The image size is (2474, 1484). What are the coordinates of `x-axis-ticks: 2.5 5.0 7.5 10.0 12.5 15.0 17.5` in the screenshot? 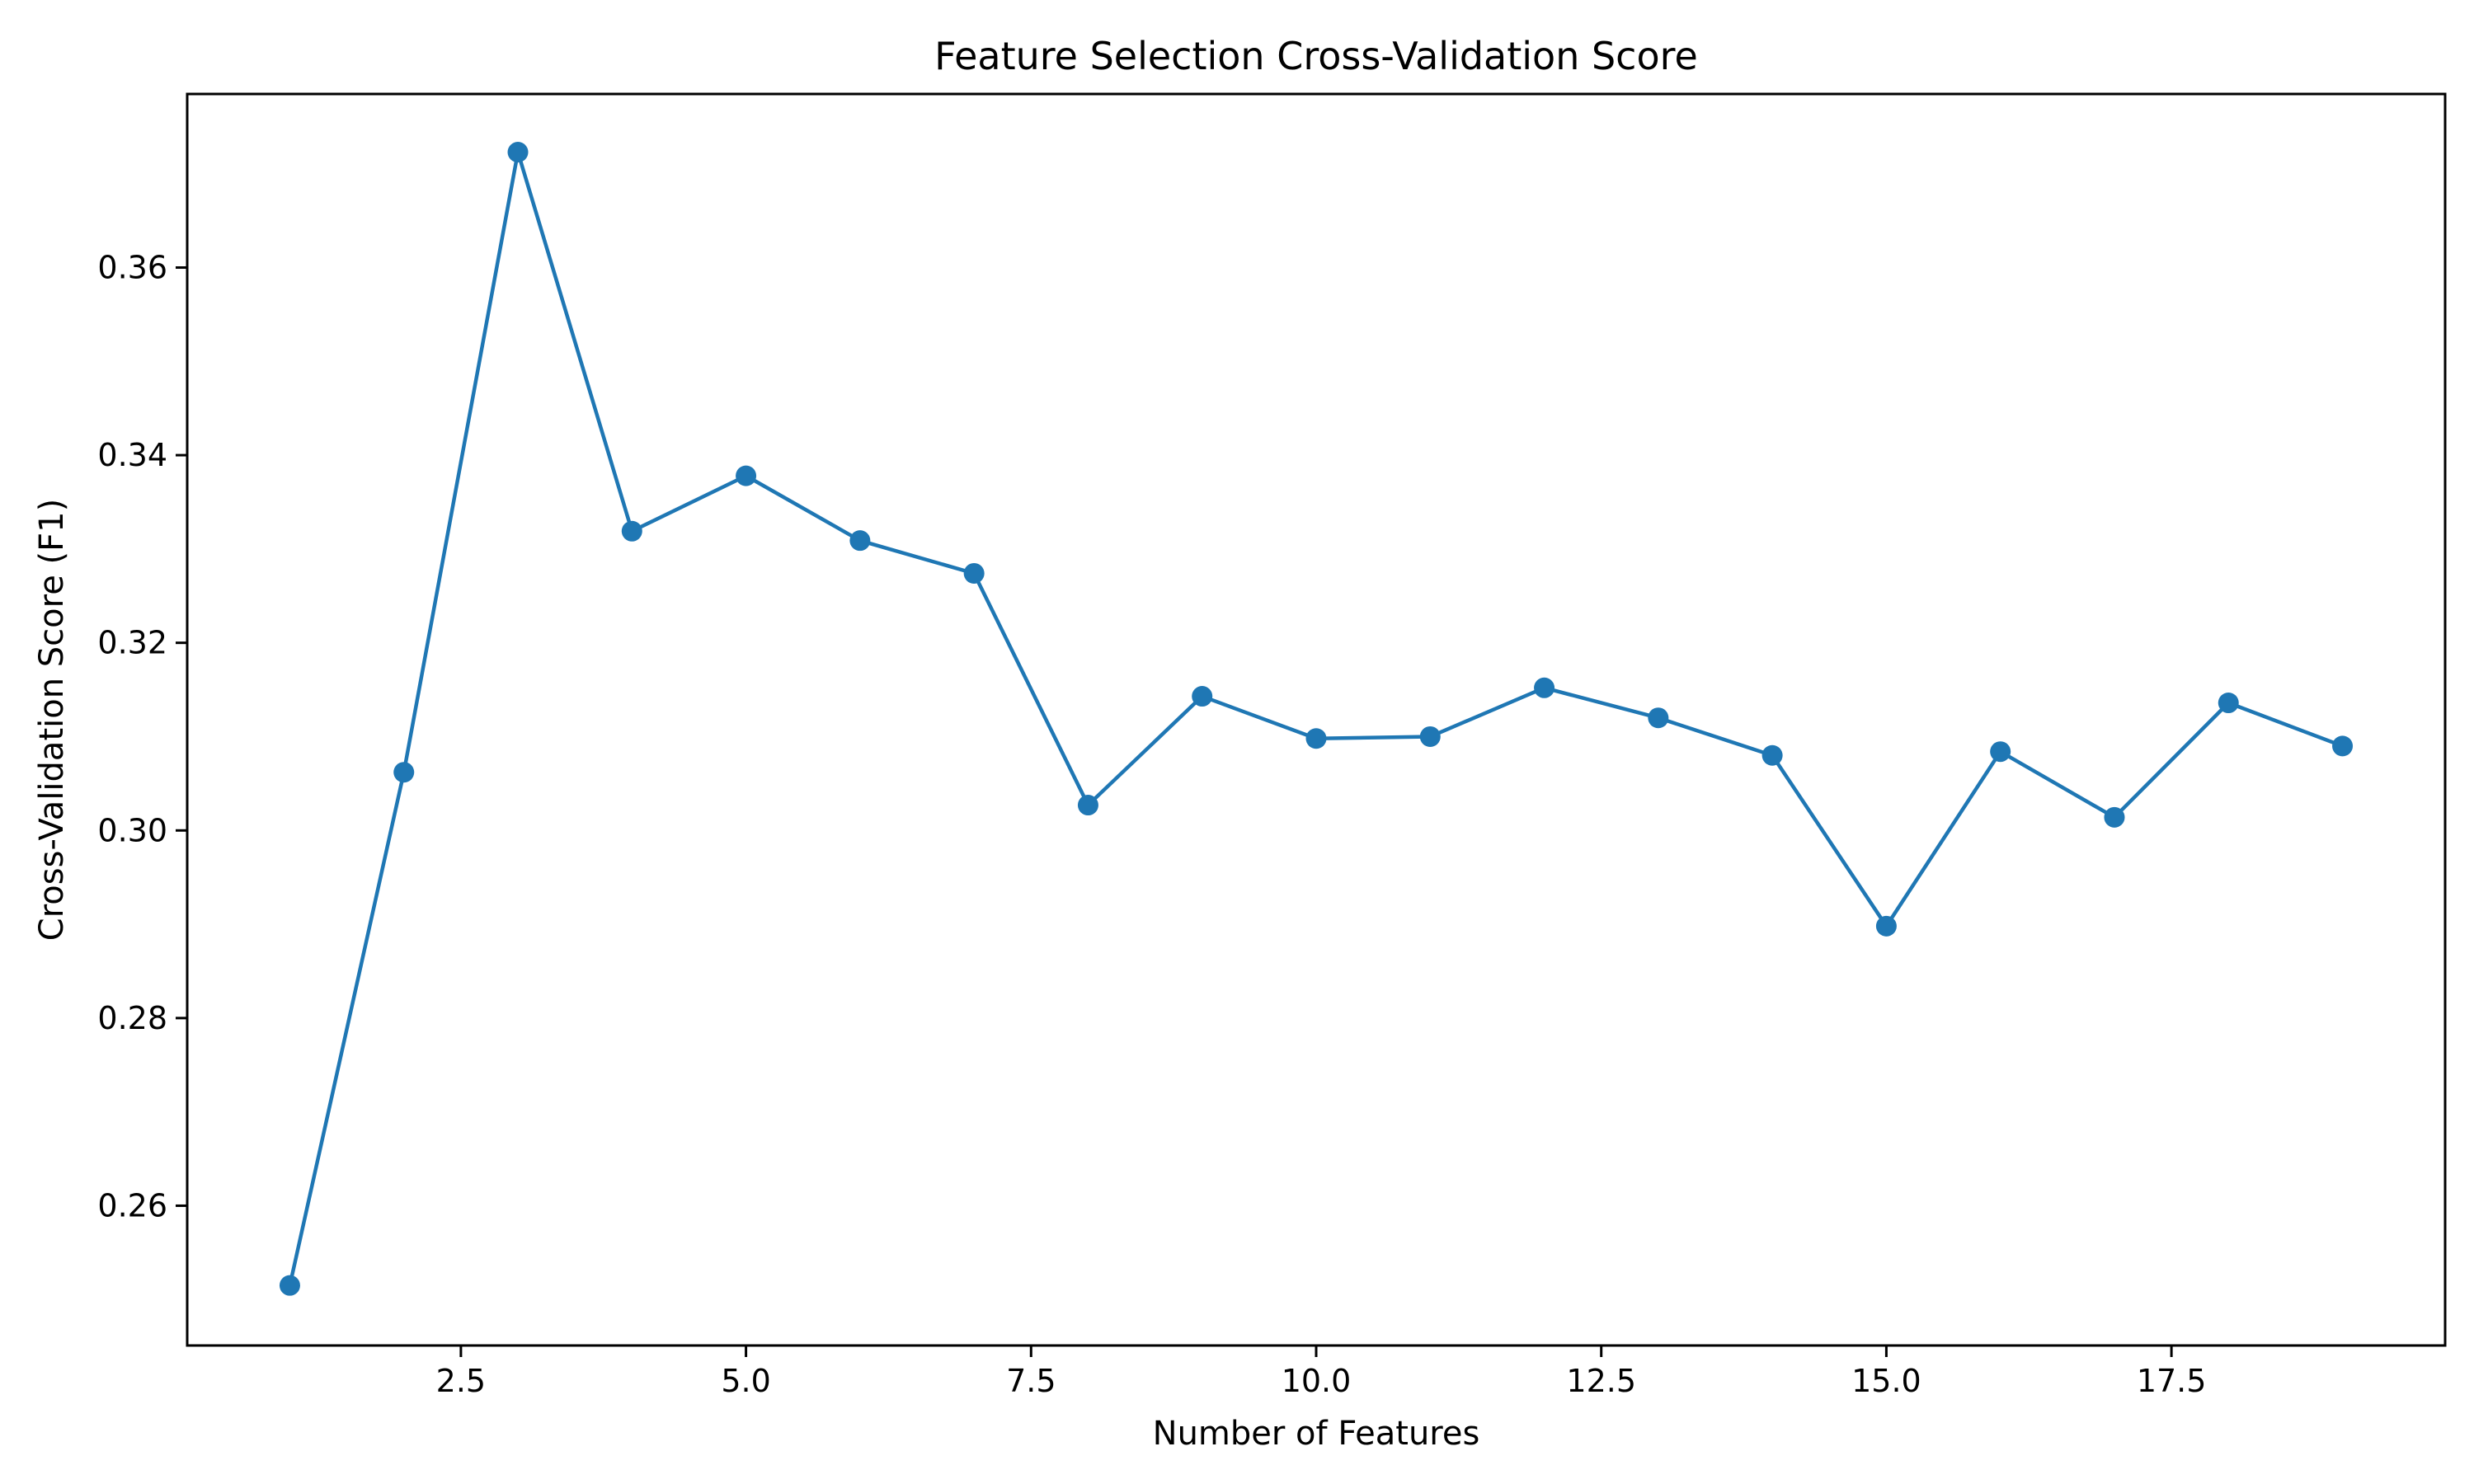 It's located at (1321, 1372).